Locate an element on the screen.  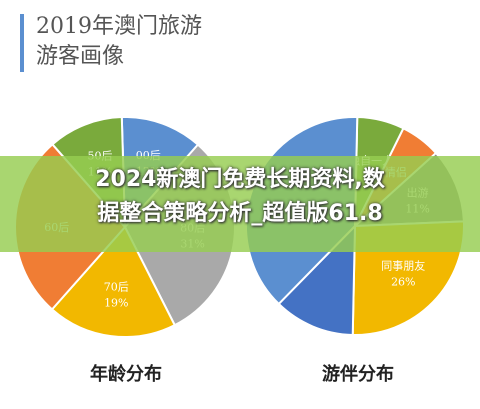
age-chart-caption: 年龄分布 is located at coordinates (126, 374).